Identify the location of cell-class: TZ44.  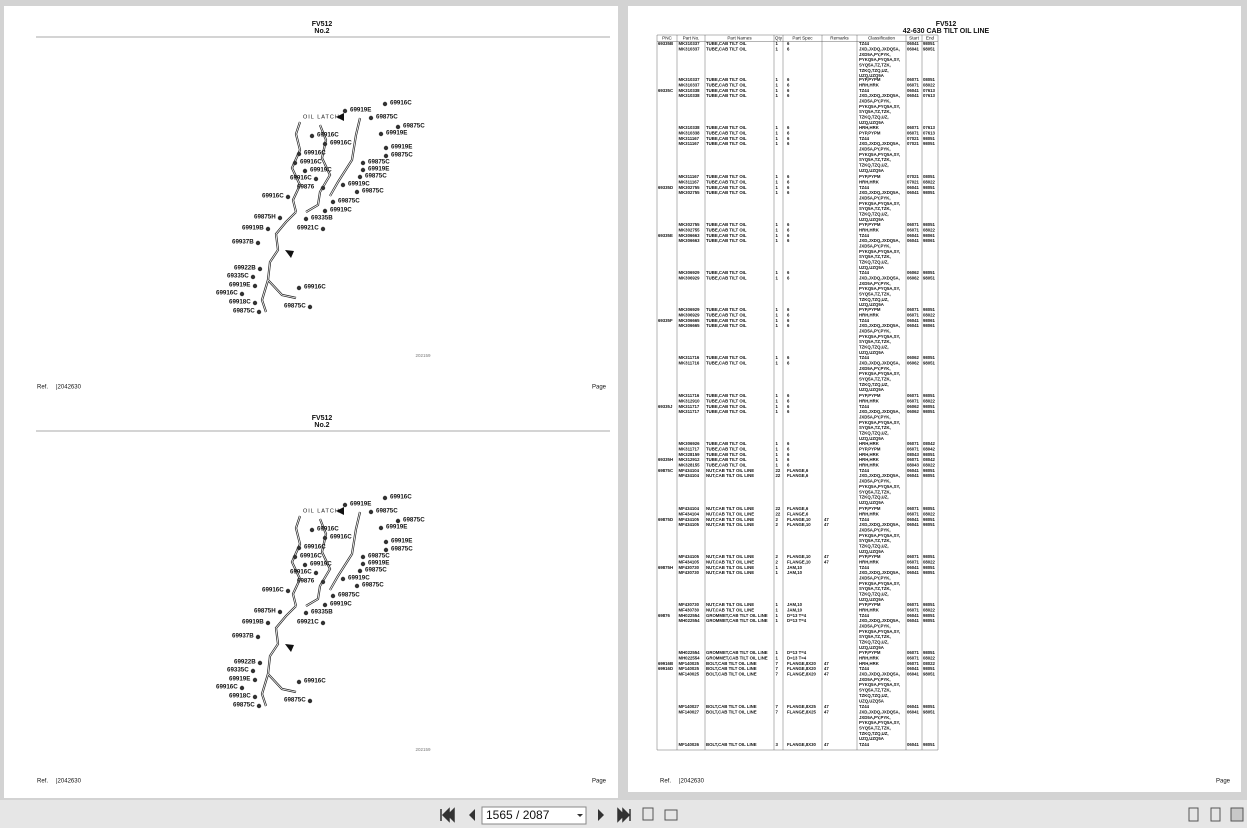
(864, 43).